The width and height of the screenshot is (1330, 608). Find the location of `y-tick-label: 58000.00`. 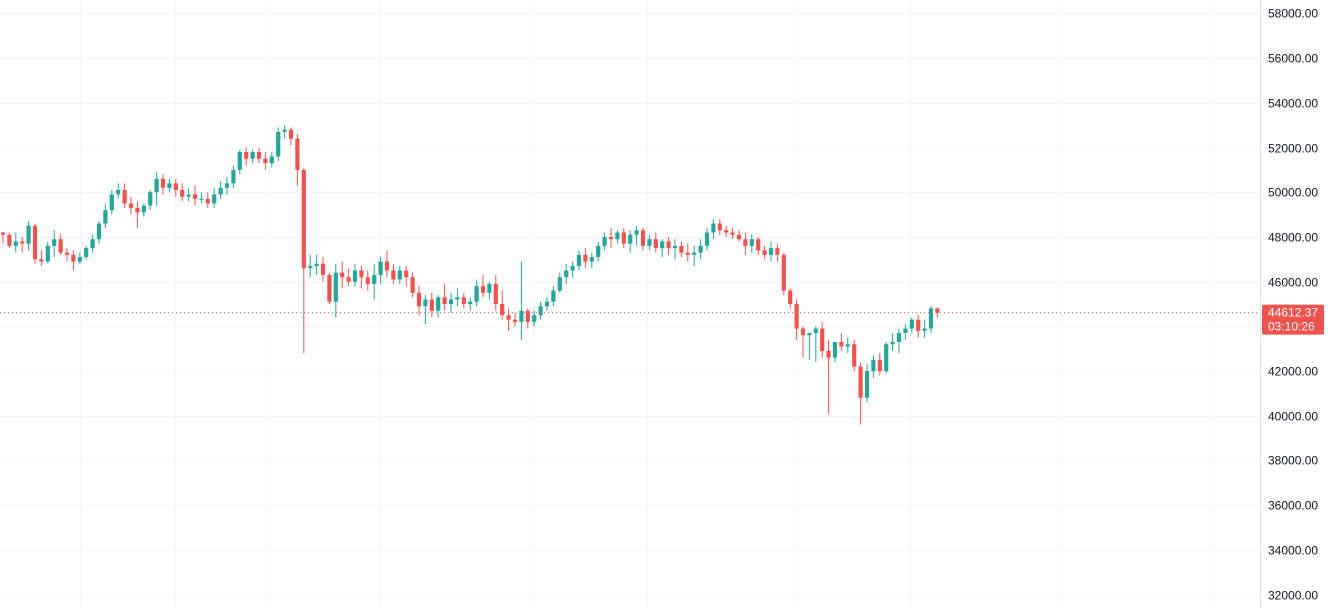

y-tick-label: 58000.00 is located at coordinates (1293, 14).